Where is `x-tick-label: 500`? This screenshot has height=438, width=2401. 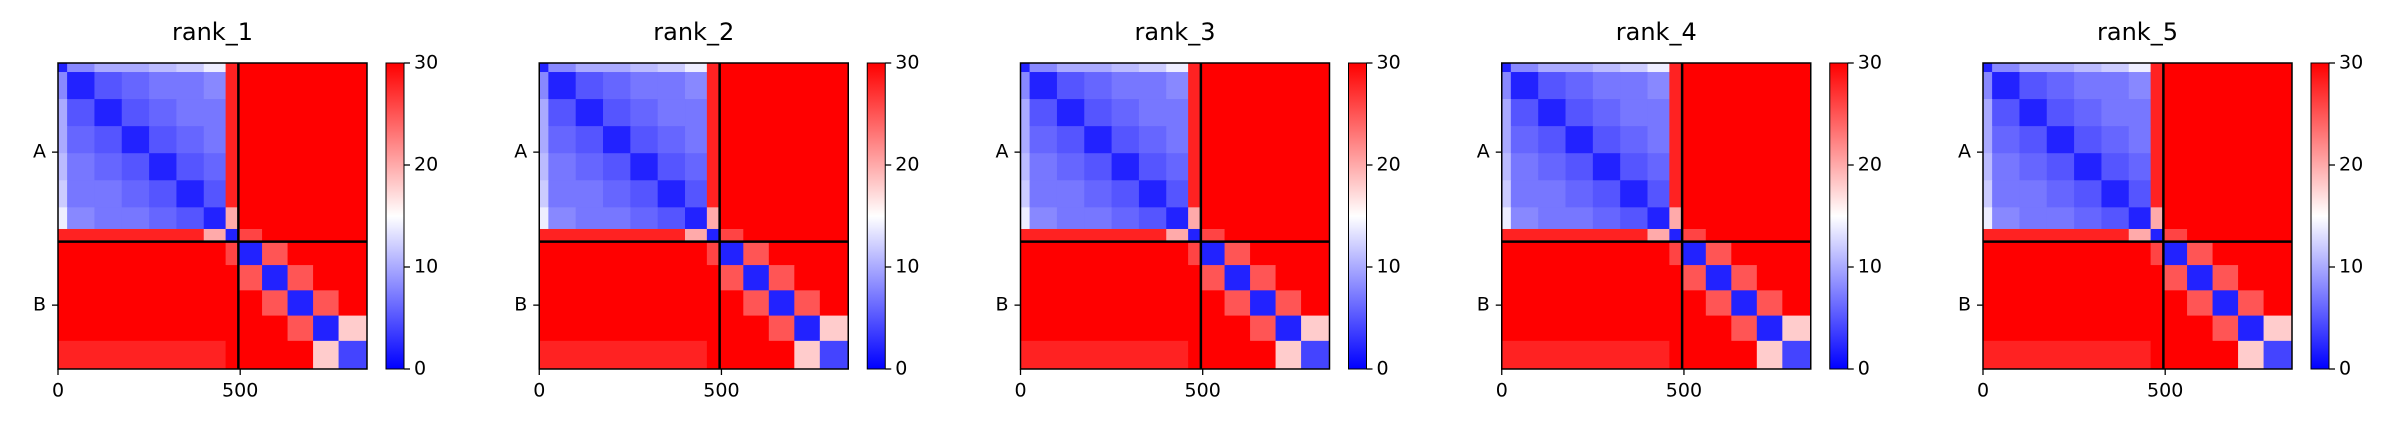
x-tick-label: 500 is located at coordinates (721, 391).